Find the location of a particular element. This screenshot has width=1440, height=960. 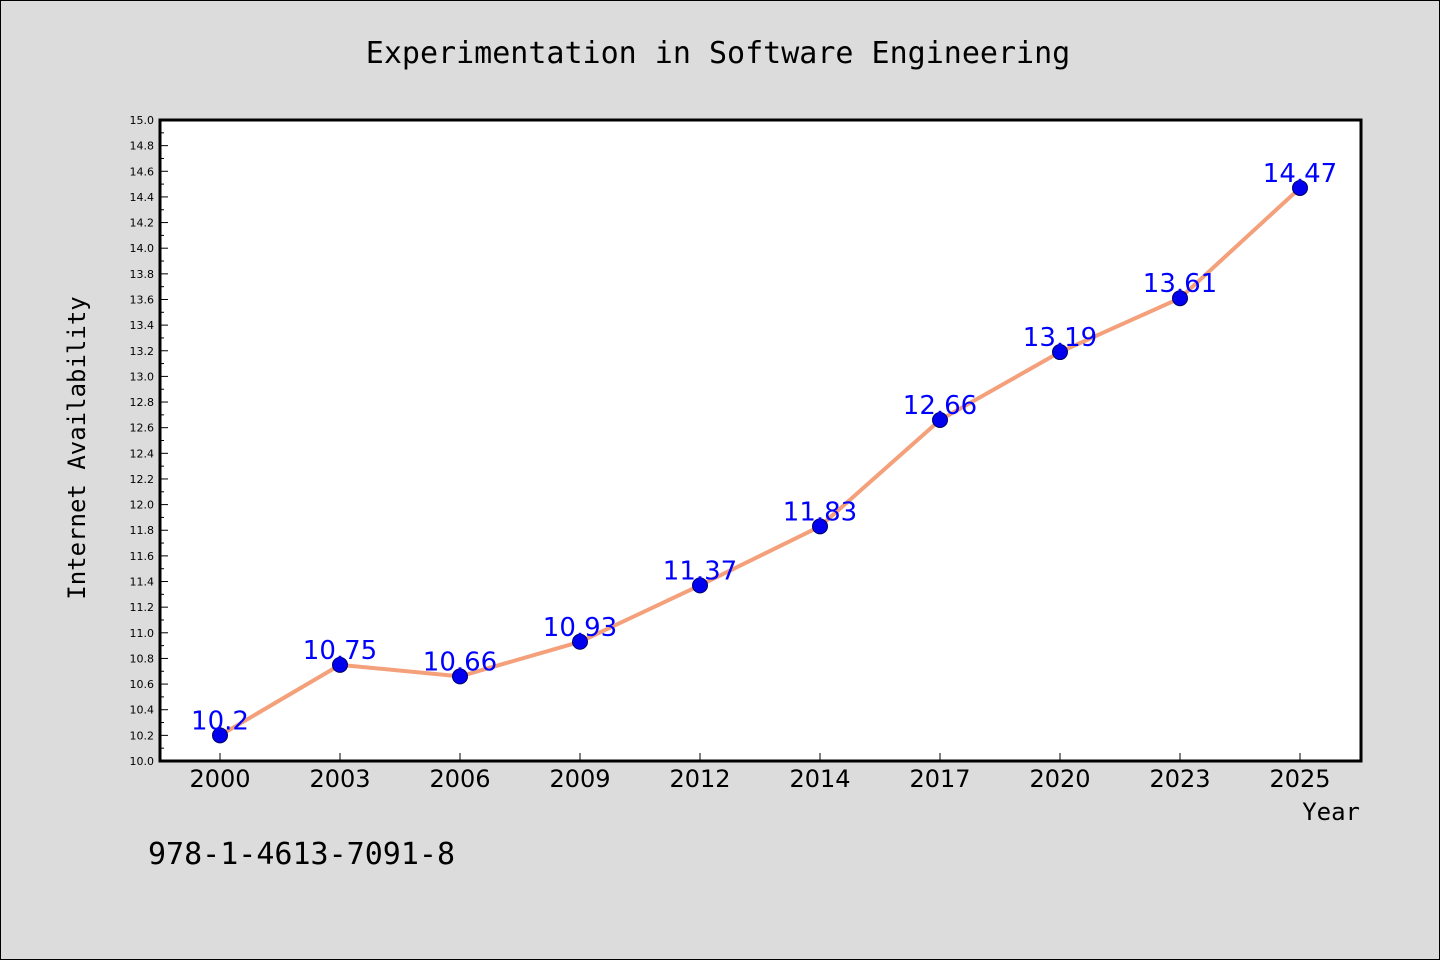

y-tick-label: 11.0 is located at coordinates (142, 633).